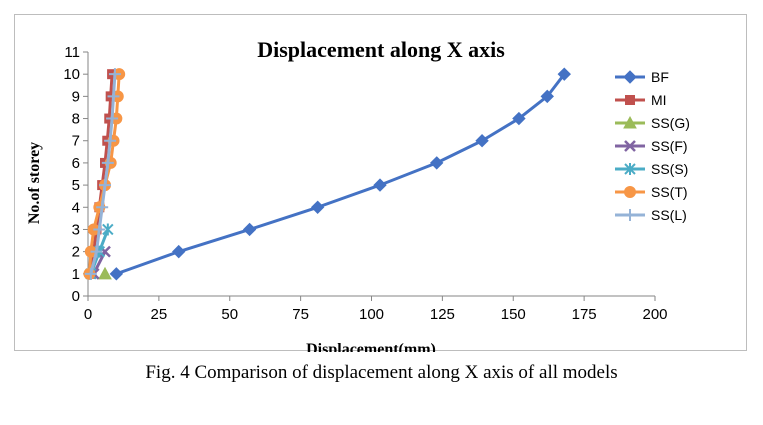 This screenshot has width=763, height=425. I want to click on legend-entry: MI, so click(641, 100).